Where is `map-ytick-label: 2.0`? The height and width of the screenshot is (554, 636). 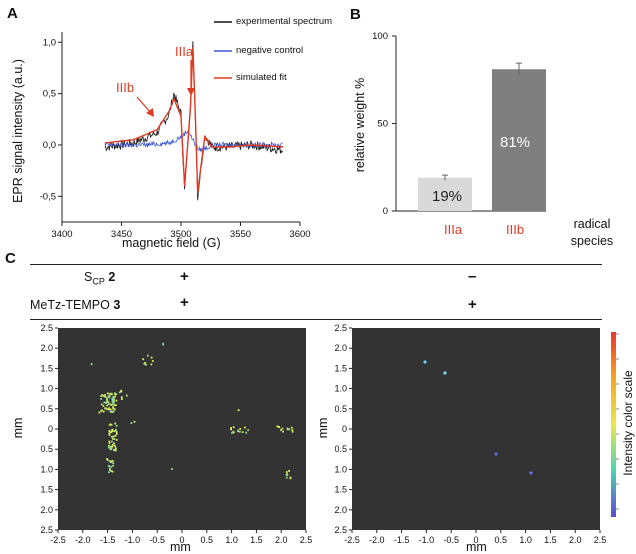
map-ytick-label: 2.0 is located at coordinates (46, 348).